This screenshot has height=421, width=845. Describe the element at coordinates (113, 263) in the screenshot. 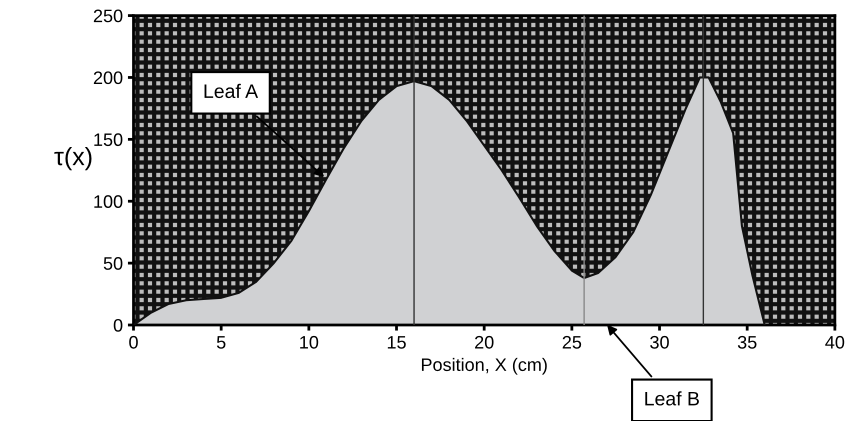

I see `y-tick-label: 50` at that location.